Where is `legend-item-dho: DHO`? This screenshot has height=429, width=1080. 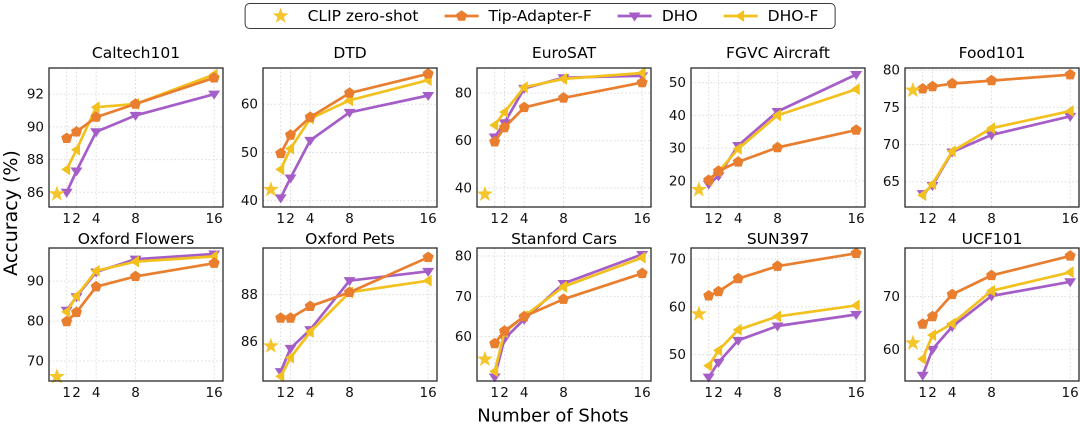
legend-item-dho: DHO is located at coordinates (657, 16).